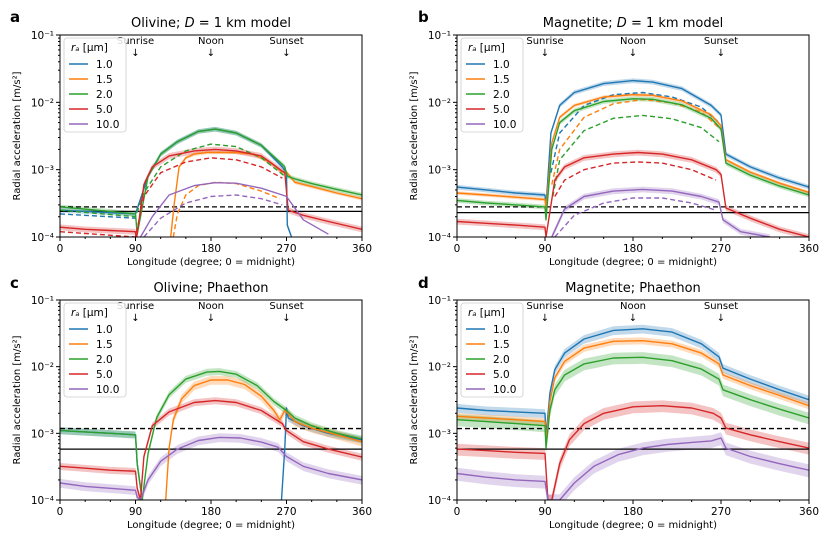 The image size is (830, 543). What do you see at coordinates (14, 283) in the screenshot?
I see `panel-letter: c` at bounding box center [14, 283].